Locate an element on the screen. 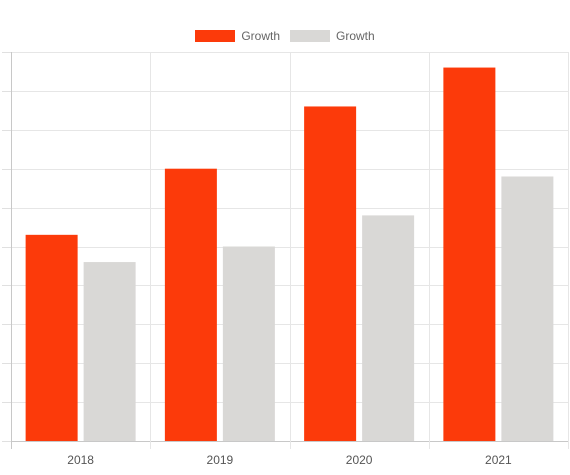  legend: Growth Growth is located at coordinates (285, 36).